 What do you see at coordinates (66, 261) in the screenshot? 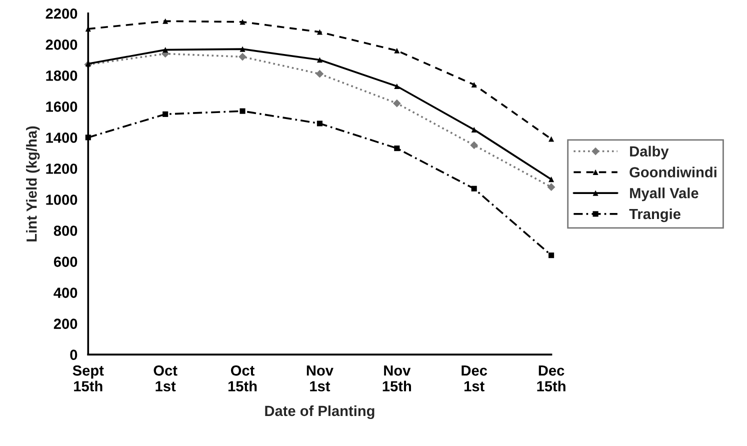
I see `y-tick-label: 600` at bounding box center [66, 261].